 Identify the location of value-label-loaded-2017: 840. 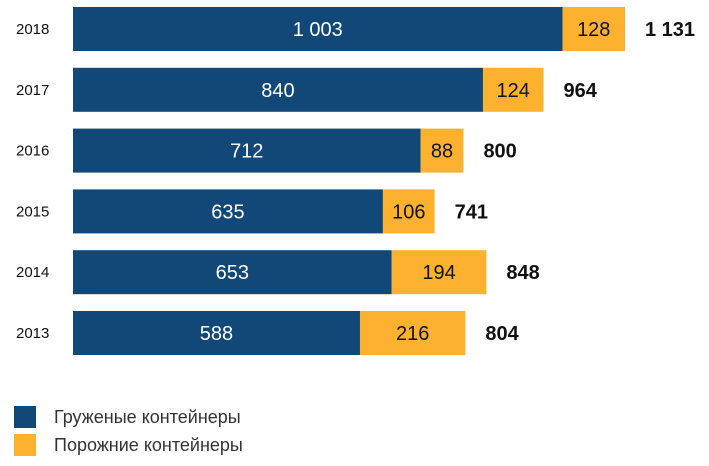
(277, 91).